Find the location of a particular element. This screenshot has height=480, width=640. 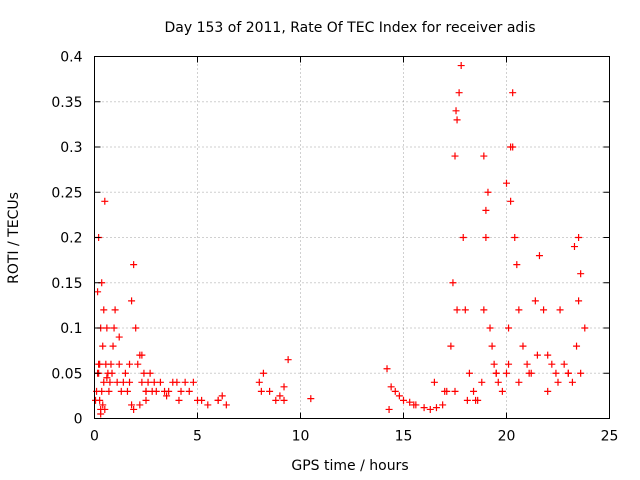

x-tick-label: 0 is located at coordinates (94, 437).